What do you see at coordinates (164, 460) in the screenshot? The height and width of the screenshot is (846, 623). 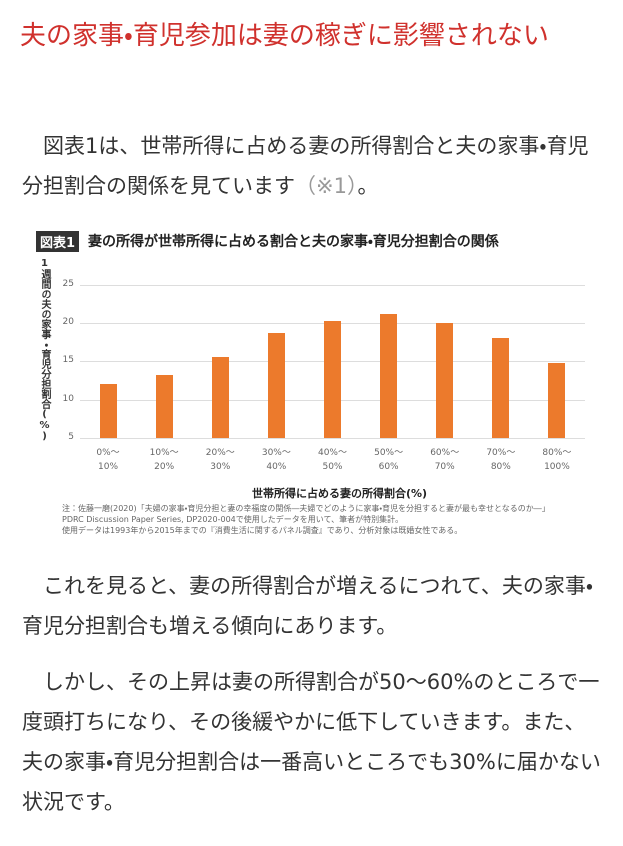 I see `x-tick-label: 10%～ 20%` at bounding box center [164, 460].